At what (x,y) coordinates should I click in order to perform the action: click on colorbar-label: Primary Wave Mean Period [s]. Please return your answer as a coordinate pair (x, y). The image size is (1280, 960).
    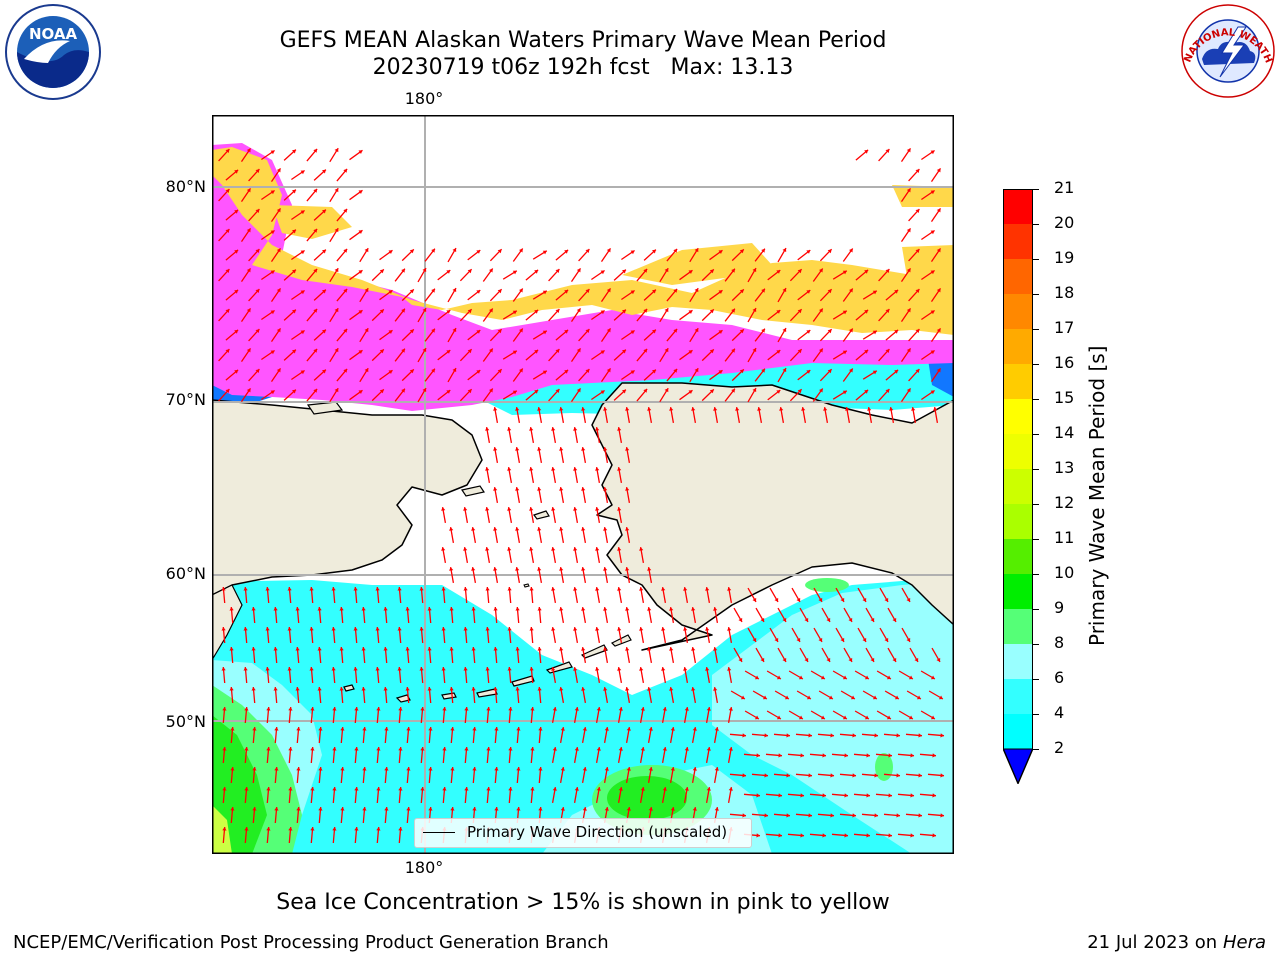
    Looking at the image, I should click on (1097, 496).